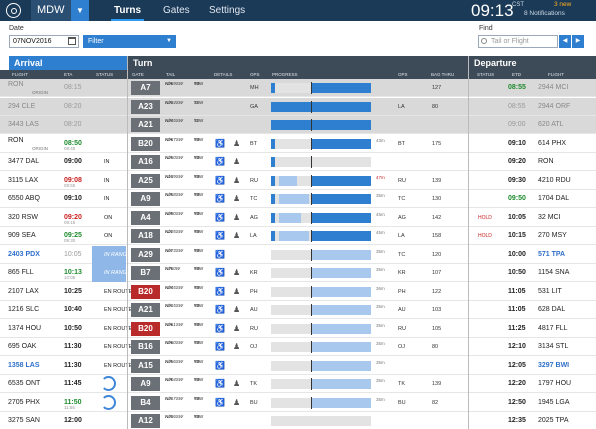 The width and height of the screenshot is (596, 429). What do you see at coordinates (565, 41) in the screenshot?
I see `prev-button: ◀` at bounding box center [565, 41].